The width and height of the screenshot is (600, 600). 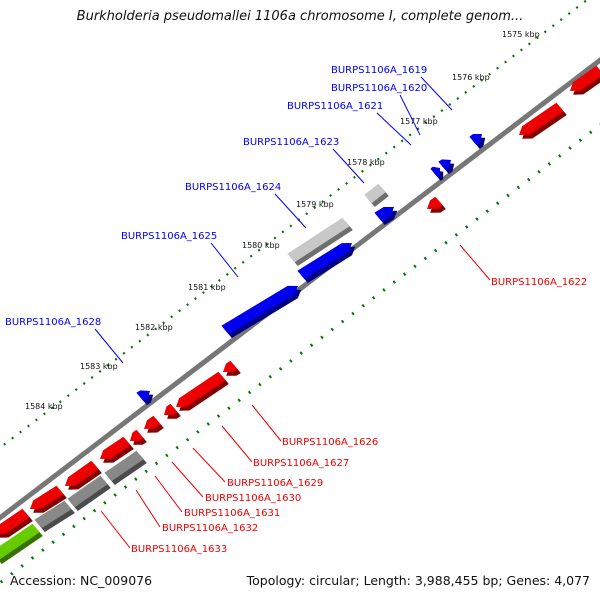 I want to click on gene-label: BURPS1106A_1632, so click(x=210, y=528).